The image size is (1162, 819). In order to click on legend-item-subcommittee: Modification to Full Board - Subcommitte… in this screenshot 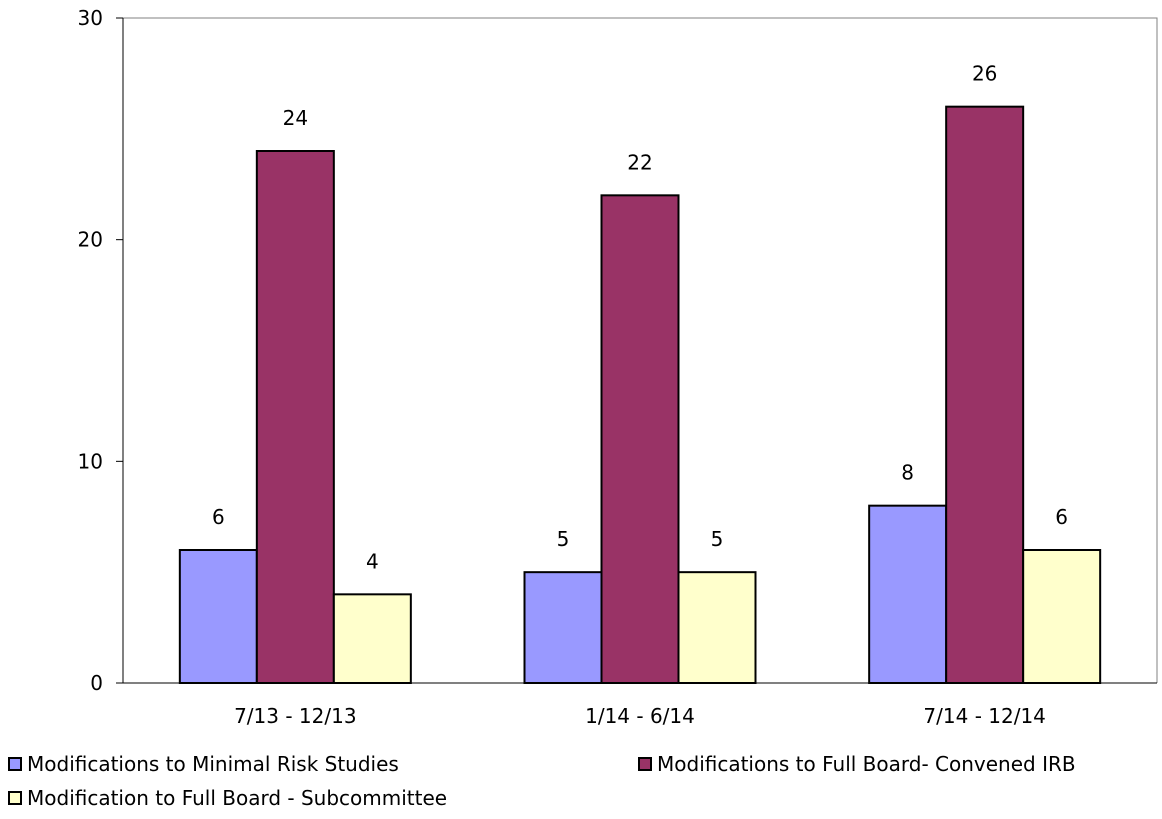, I will do `click(227, 798)`.